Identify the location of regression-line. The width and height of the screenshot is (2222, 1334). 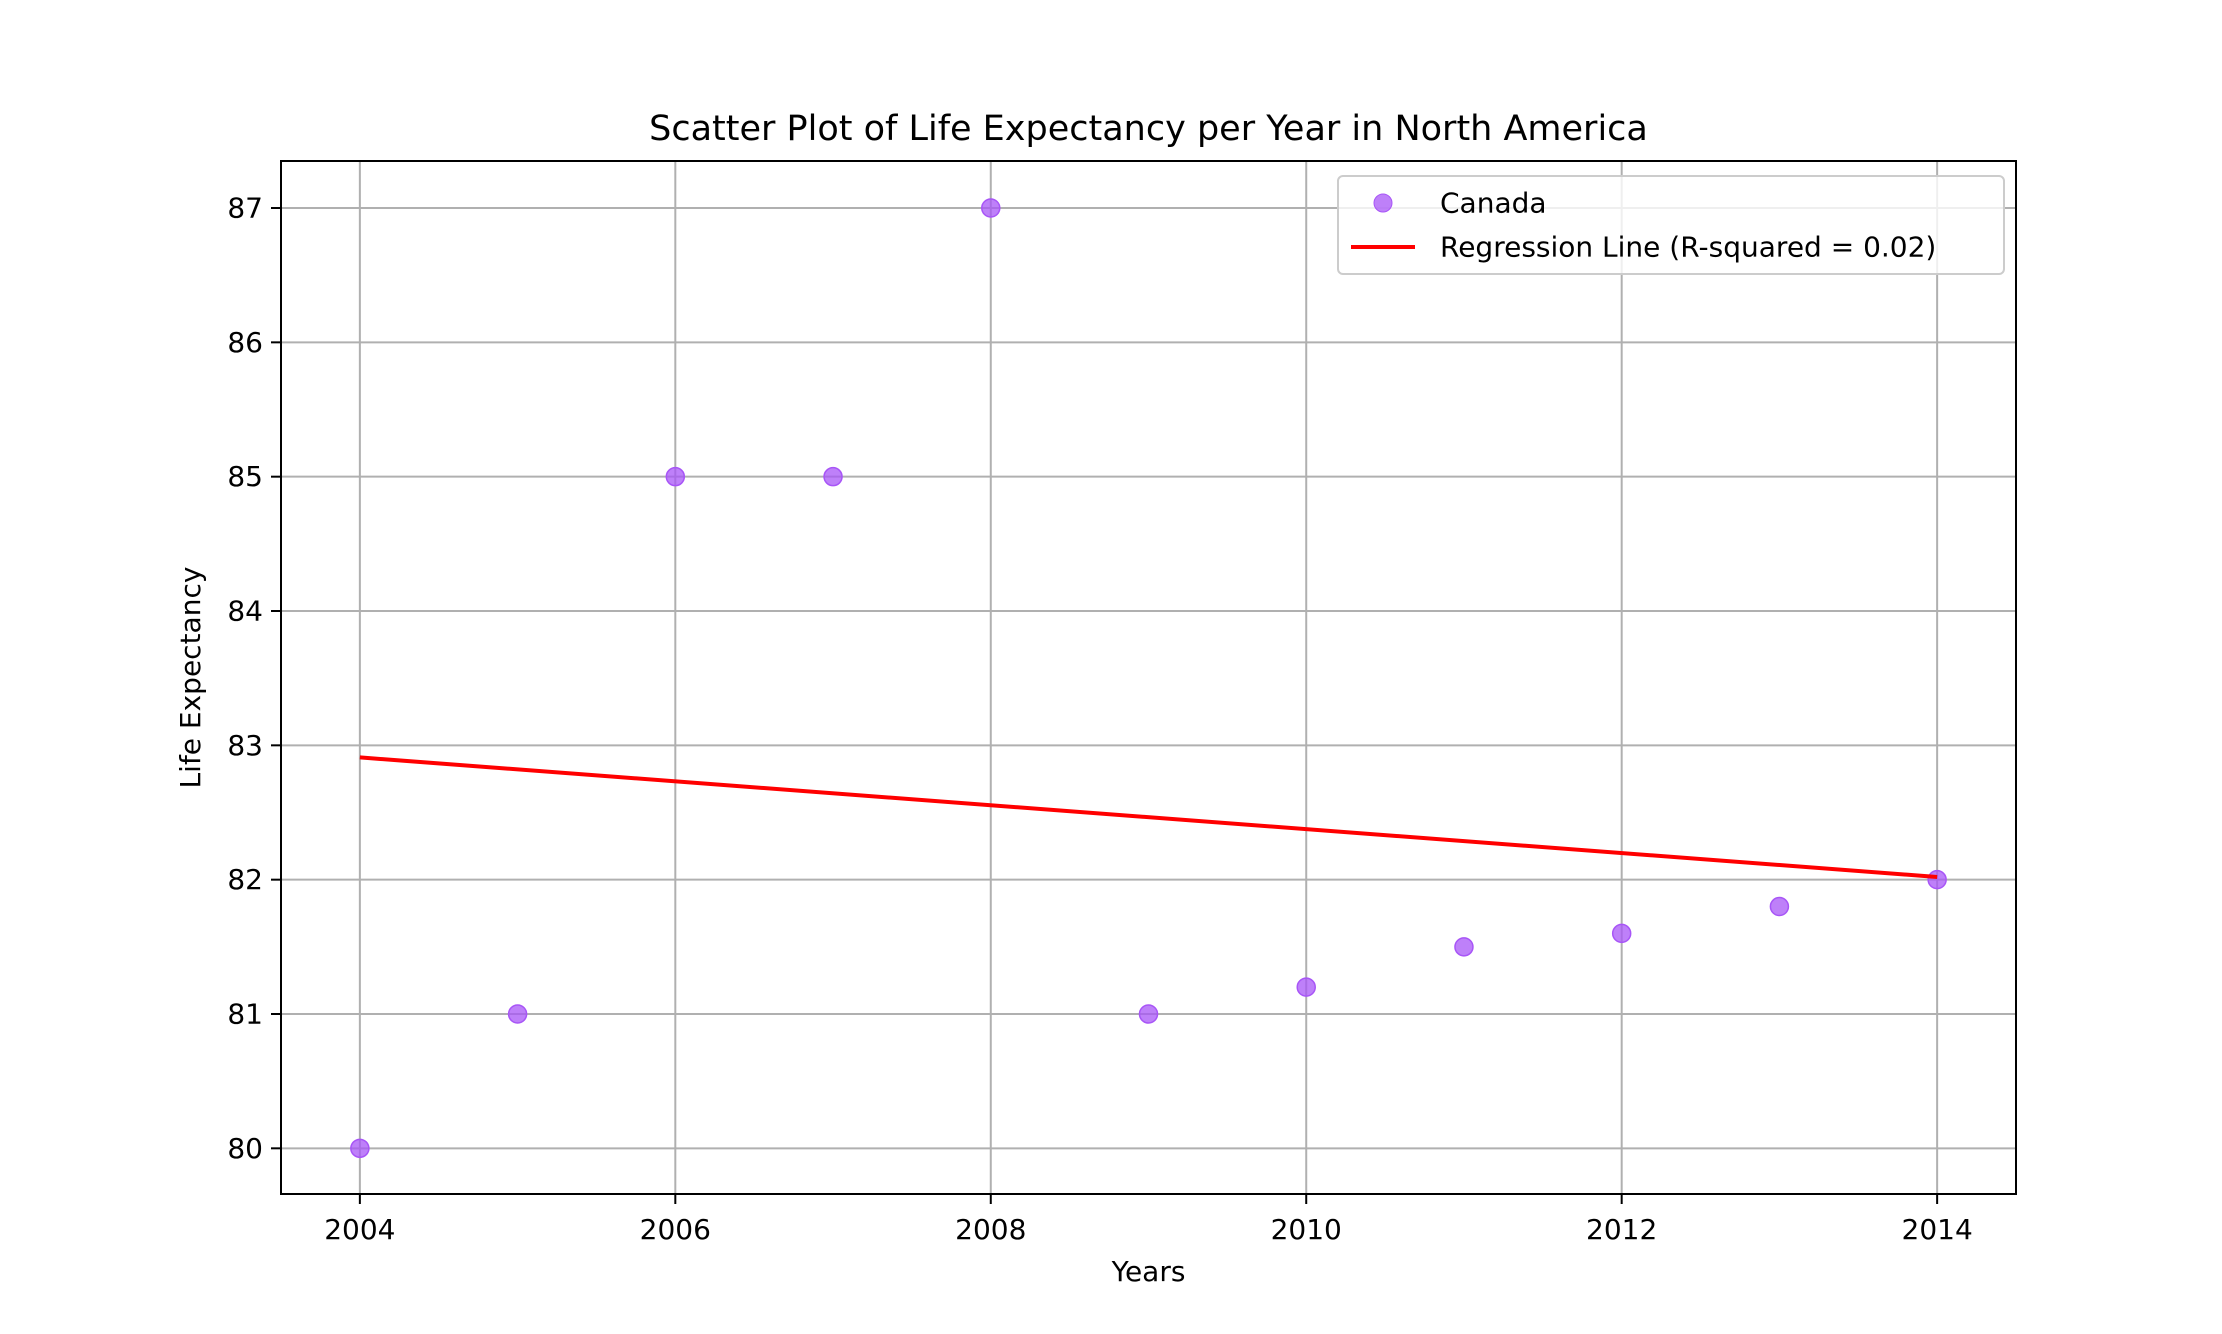
(1148, 817).